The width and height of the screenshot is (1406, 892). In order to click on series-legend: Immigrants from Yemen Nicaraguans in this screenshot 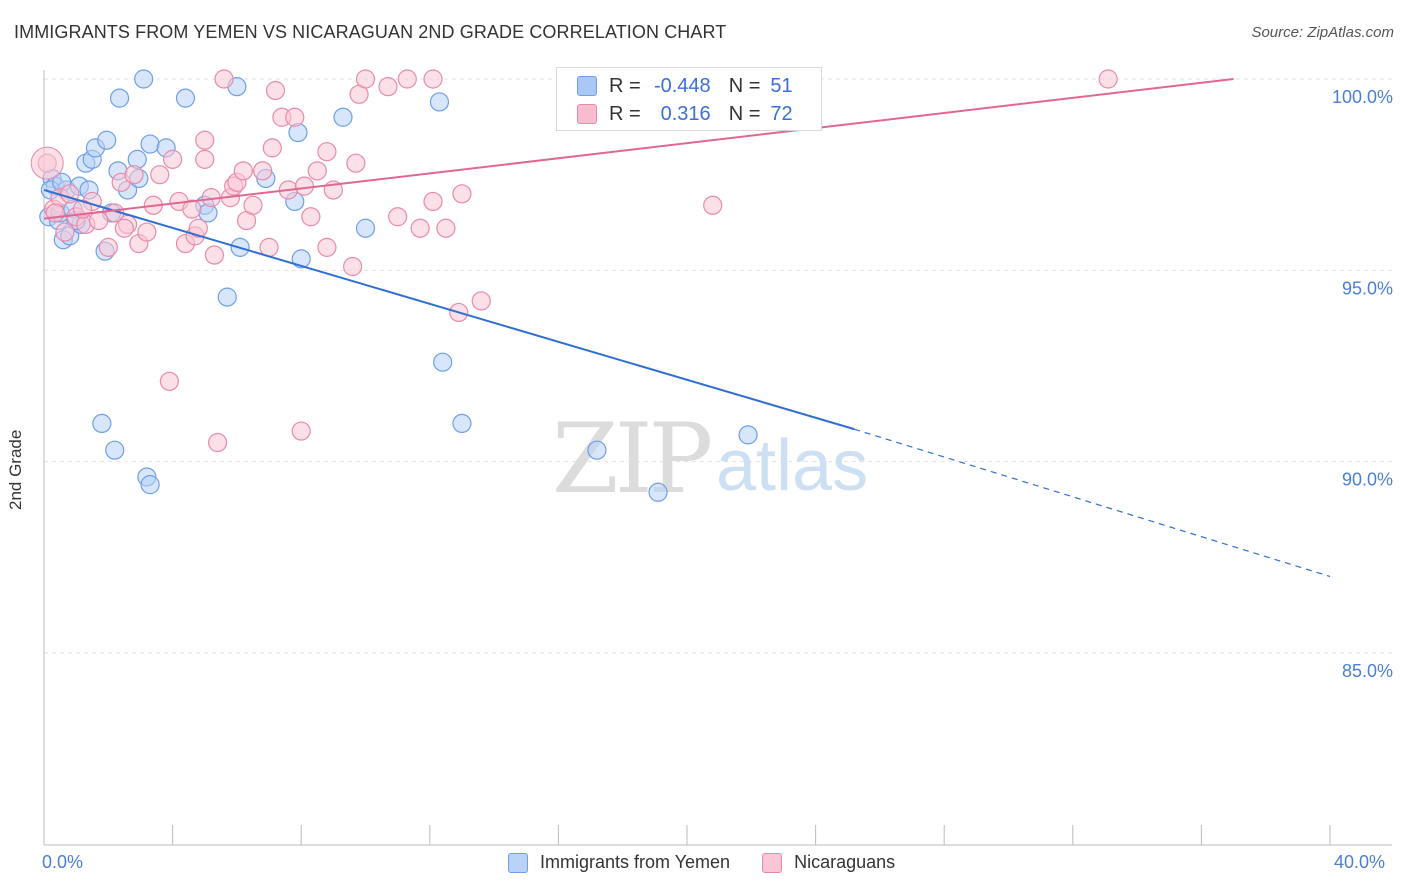, I will do `click(717, 862)`.